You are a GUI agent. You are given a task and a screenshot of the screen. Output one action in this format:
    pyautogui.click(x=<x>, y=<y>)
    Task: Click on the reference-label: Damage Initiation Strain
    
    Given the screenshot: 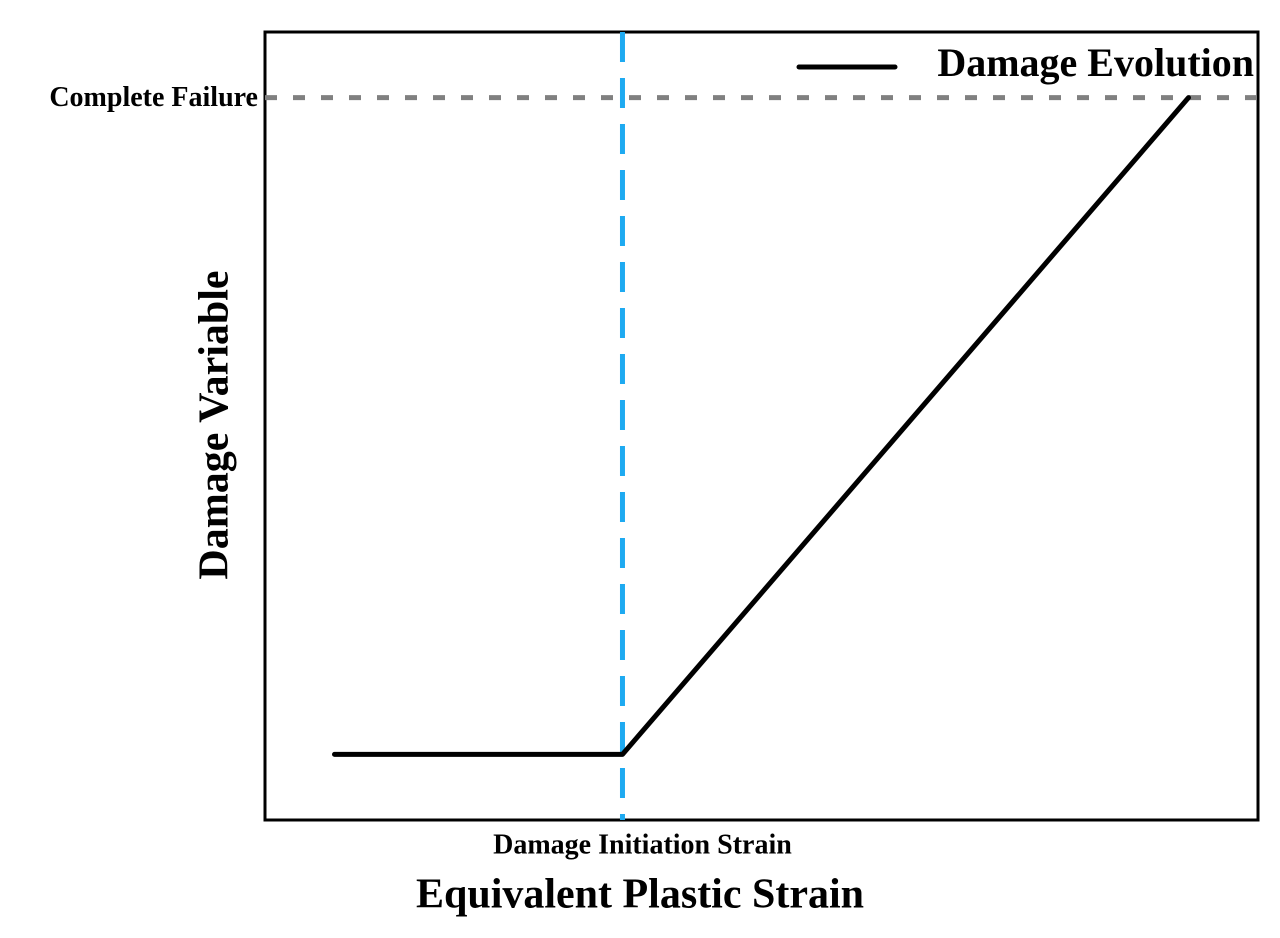 What is the action you would take?
    pyautogui.click(x=642, y=844)
    